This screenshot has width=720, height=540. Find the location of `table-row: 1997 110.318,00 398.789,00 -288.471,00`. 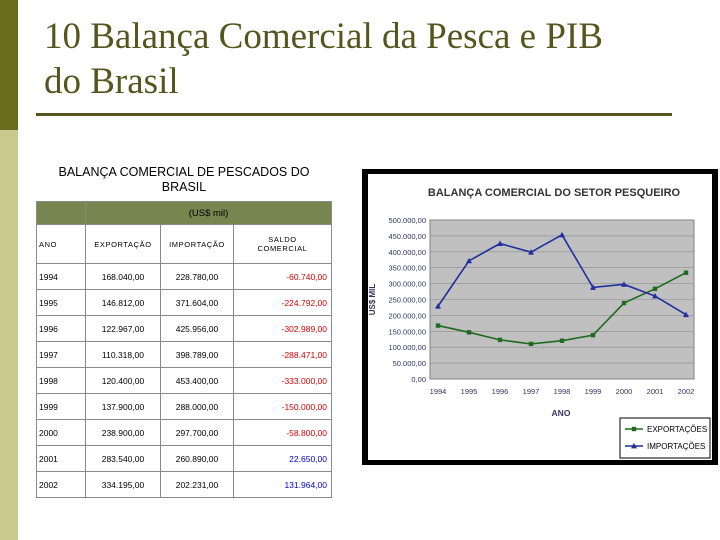

table-row: 1997 110.318,00 398.789,00 -288.471,00 is located at coordinates (184, 354).